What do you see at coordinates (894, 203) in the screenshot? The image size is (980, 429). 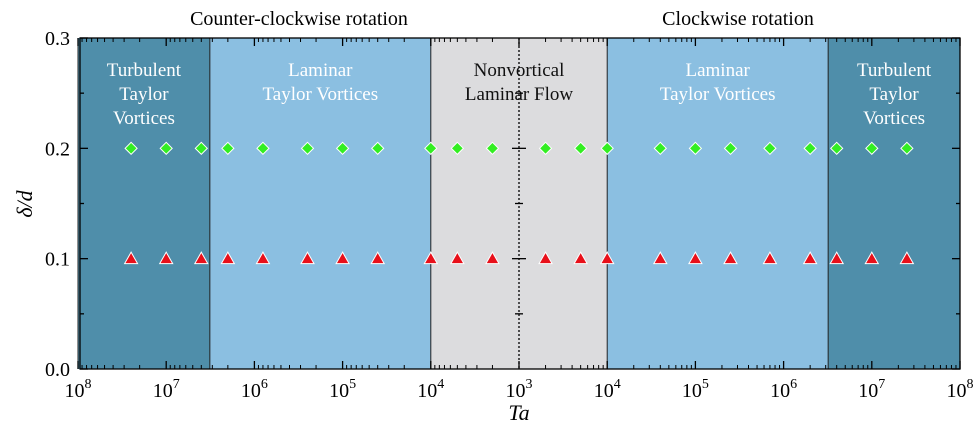 I see `region-turbulent-cw` at bounding box center [894, 203].